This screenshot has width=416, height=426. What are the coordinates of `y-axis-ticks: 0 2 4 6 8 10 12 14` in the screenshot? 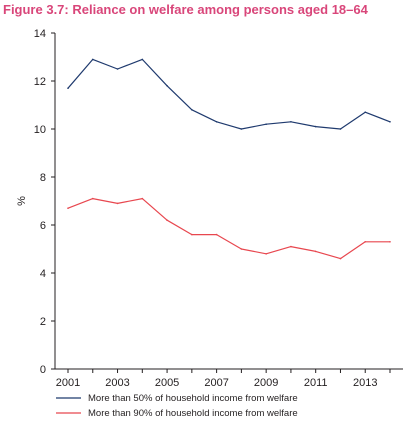 It's located at (44, 202).